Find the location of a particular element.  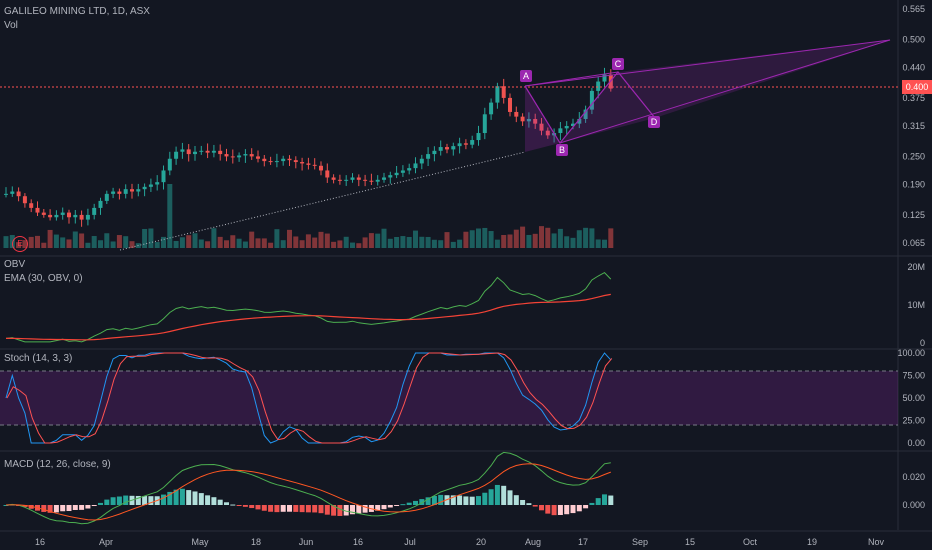

symbol-title: GALILEO MINING LTD, 1D, ASX is located at coordinates (77, 11).